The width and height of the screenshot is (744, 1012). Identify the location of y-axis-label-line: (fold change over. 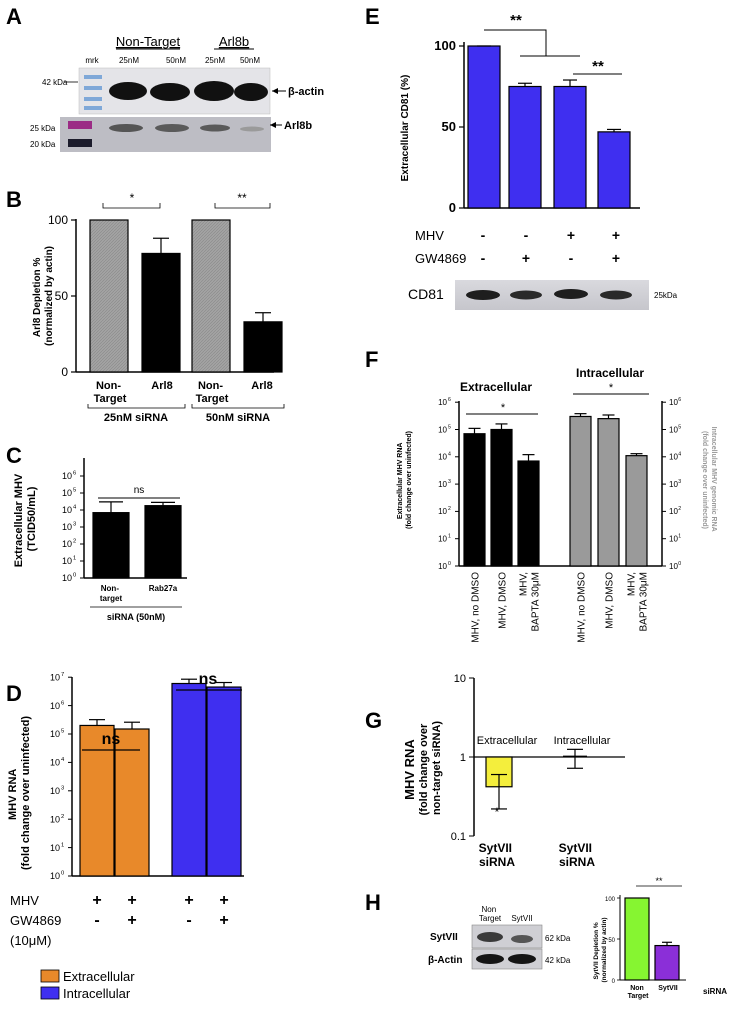
(424, 769).